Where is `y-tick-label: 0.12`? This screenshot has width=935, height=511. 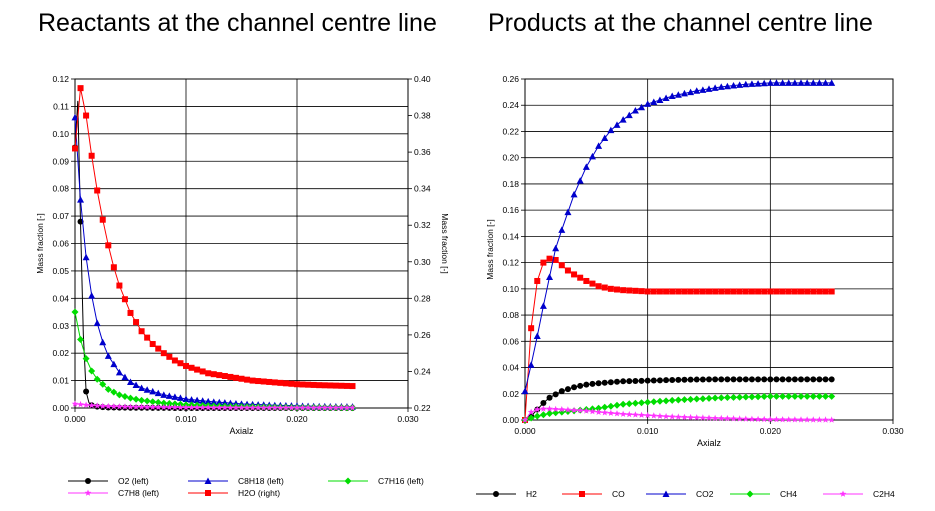 y-tick-label: 0.12 is located at coordinates (60, 79).